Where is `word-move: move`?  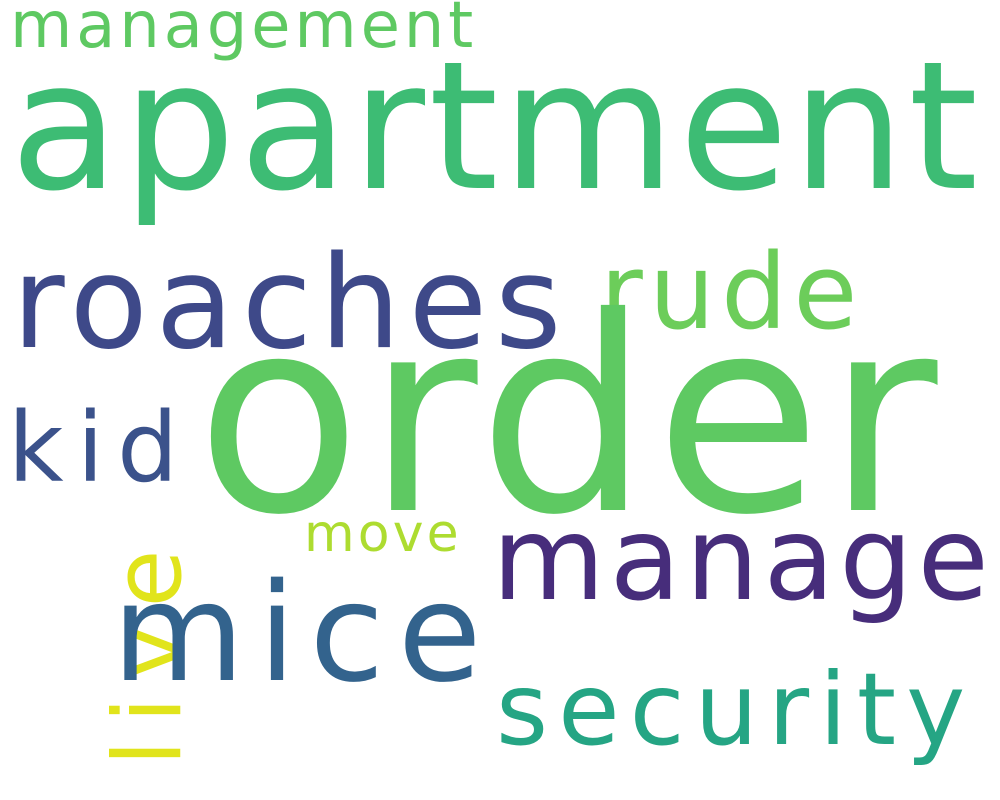
word-move: move is located at coordinates (383, 534).